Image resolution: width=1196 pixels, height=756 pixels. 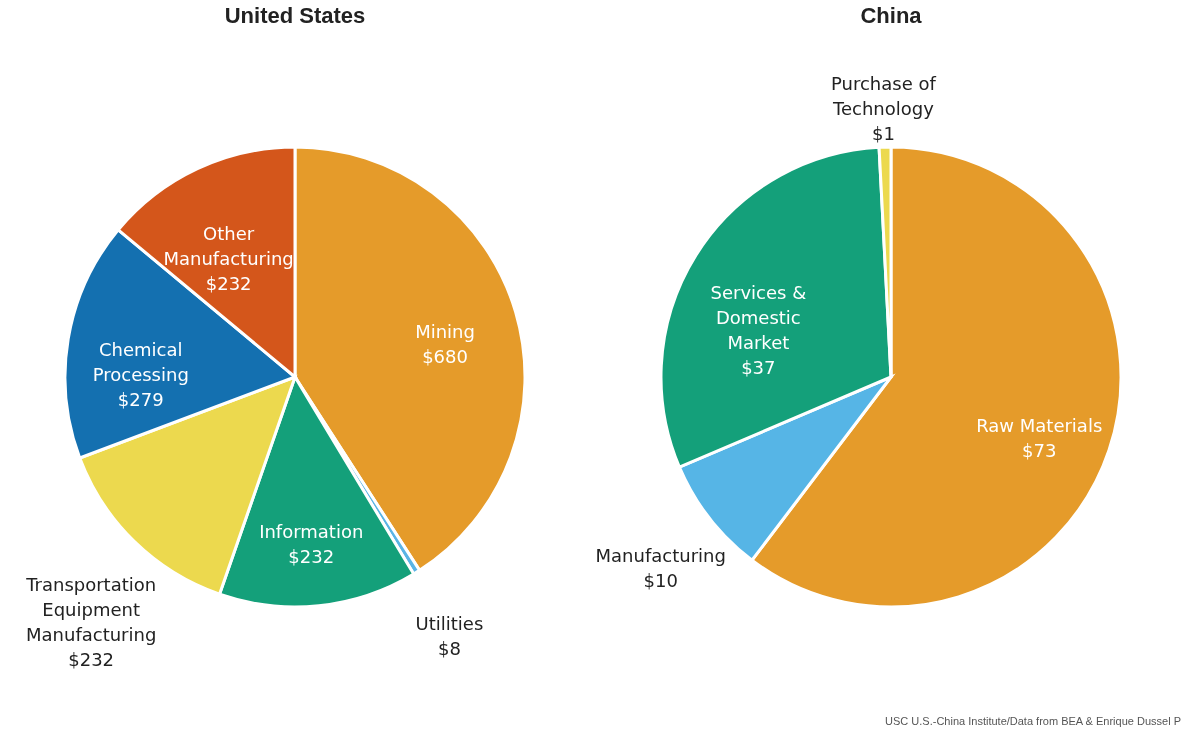 What do you see at coordinates (228, 246) in the screenshot?
I see `slice-label: Other Manufacturing` at bounding box center [228, 246].